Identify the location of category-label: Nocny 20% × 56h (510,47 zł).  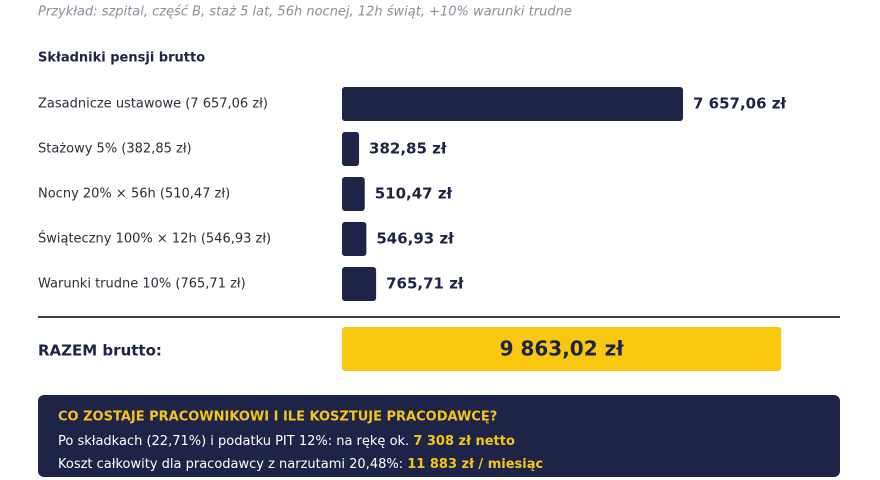
(134, 194).